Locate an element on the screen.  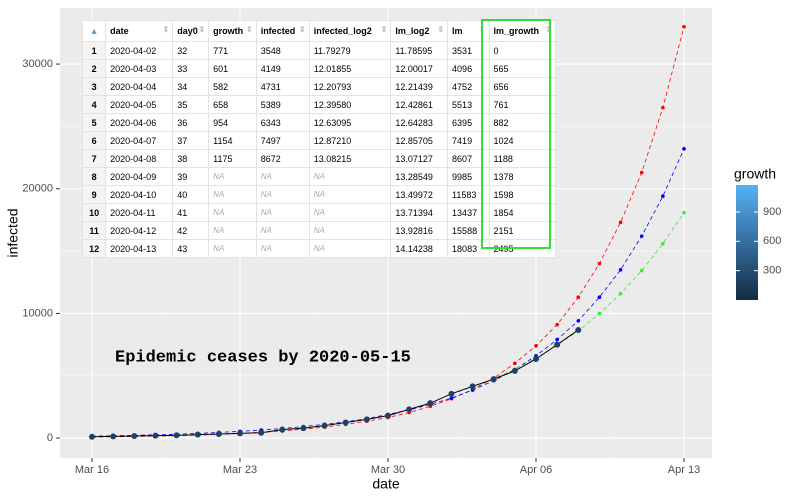
table-cell: 658 is located at coordinates (232, 104).